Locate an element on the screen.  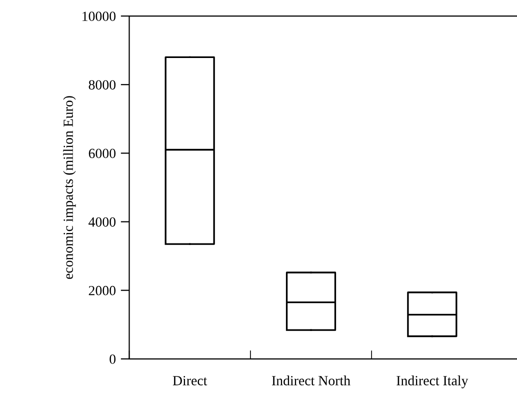
y-tick-label: 8000 is located at coordinates (102, 85).